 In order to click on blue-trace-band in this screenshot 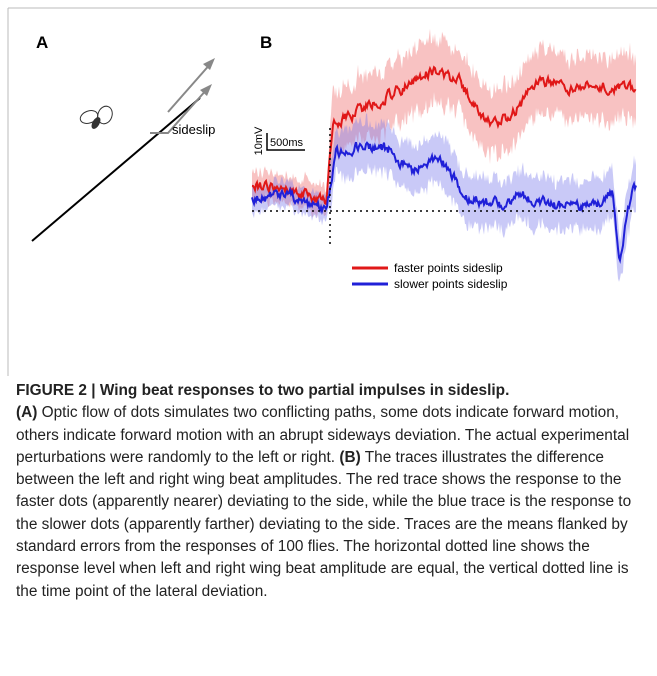, I will do `click(444, 197)`.